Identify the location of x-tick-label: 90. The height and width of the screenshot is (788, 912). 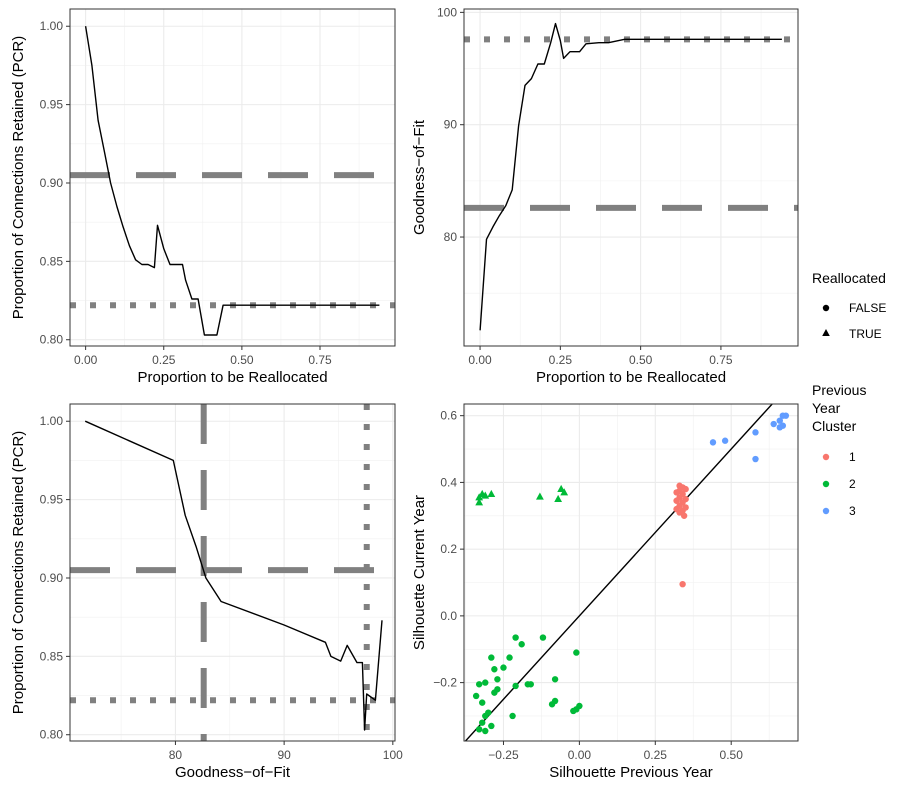
(284, 755).